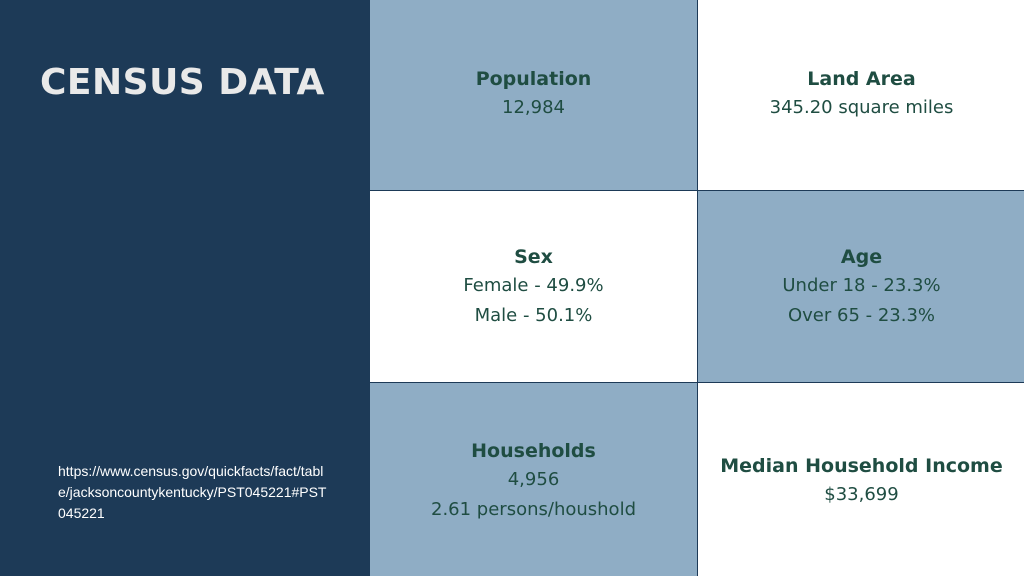 This screenshot has height=576, width=1024. What do you see at coordinates (861, 479) in the screenshot?
I see `income-cell: Median Household Income $33,699` at bounding box center [861, 479].